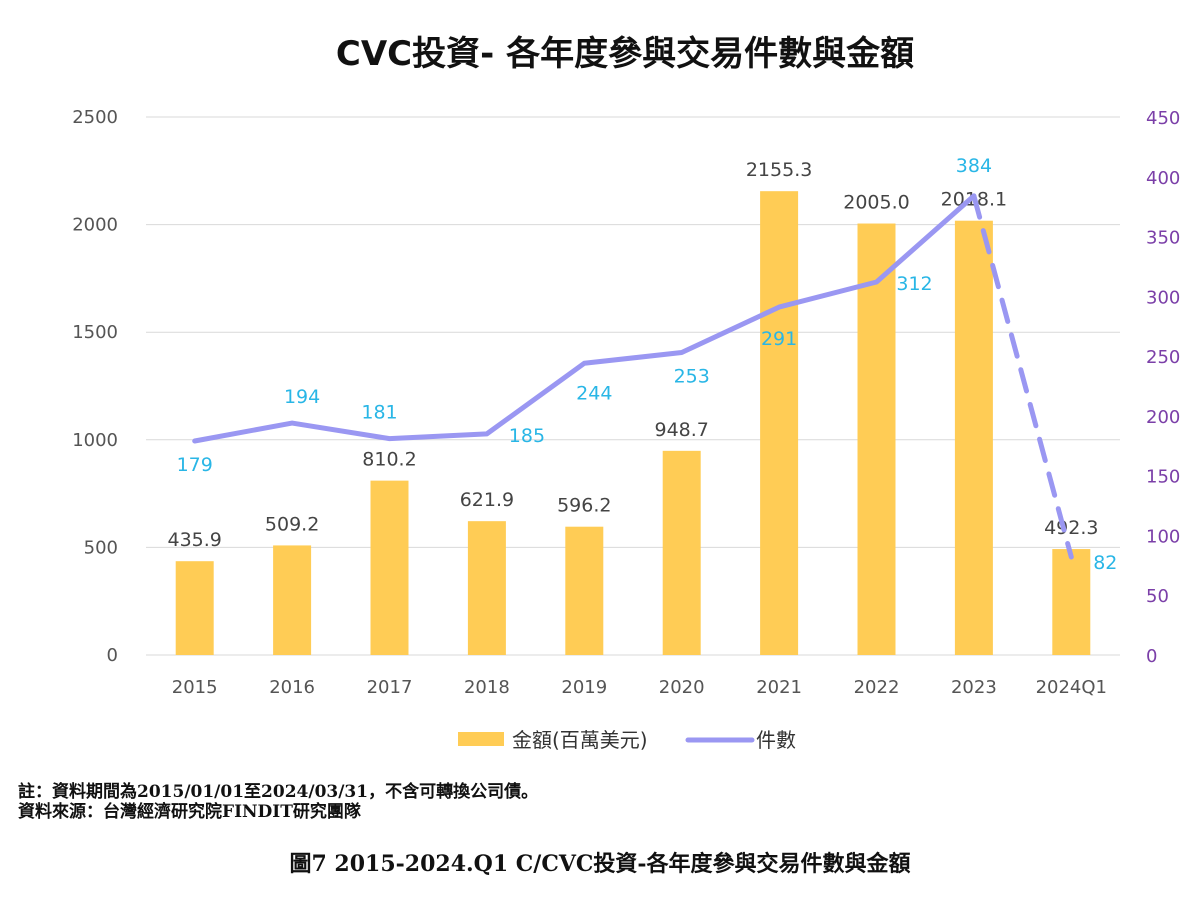 The height and width of the screenshot is (897, 1200). I want to click on bar-value-label: 435.9, so click(194, 540).